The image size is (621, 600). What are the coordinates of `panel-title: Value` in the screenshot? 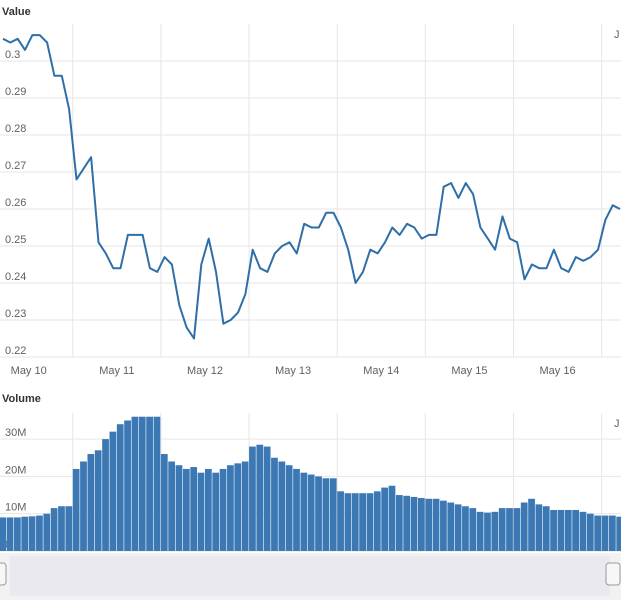 It's located at (16, 12).